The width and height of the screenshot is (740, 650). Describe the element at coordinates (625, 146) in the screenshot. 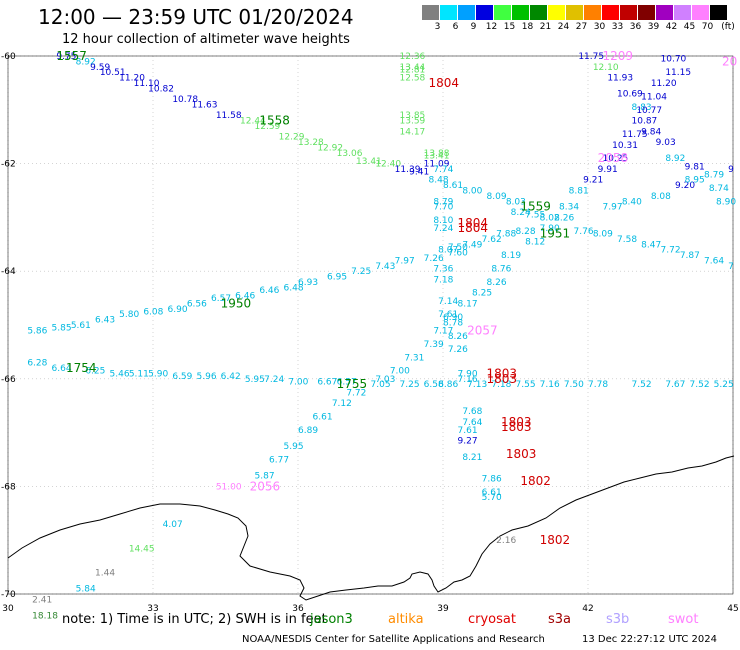

I see `wave-height-value: 10.31` at that location.